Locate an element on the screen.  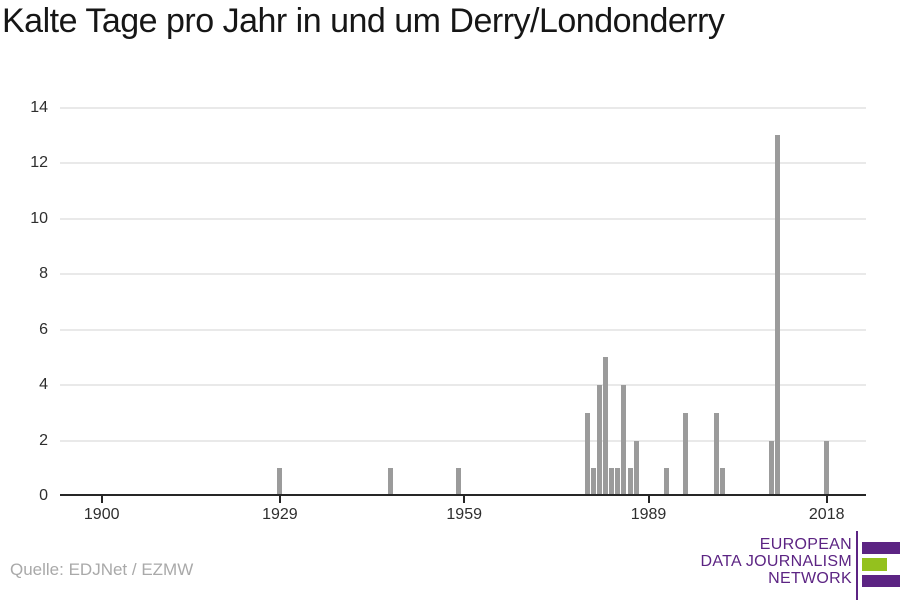
bar-1983 is located at coordinates (612, 482).